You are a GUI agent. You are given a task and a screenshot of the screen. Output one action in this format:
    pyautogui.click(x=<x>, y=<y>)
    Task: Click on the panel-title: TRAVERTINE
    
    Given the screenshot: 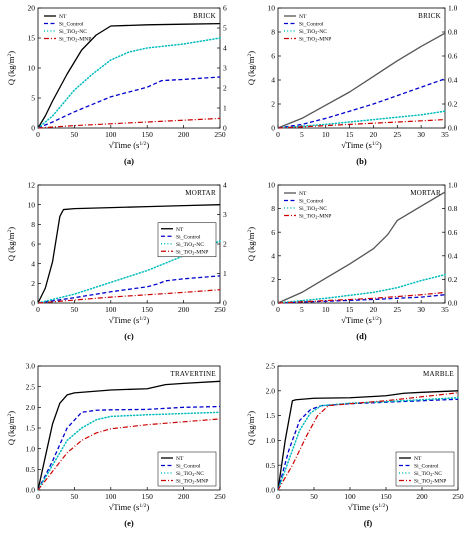 What is the action you would take?
    pyautogui.click(x=193, y=374)
    